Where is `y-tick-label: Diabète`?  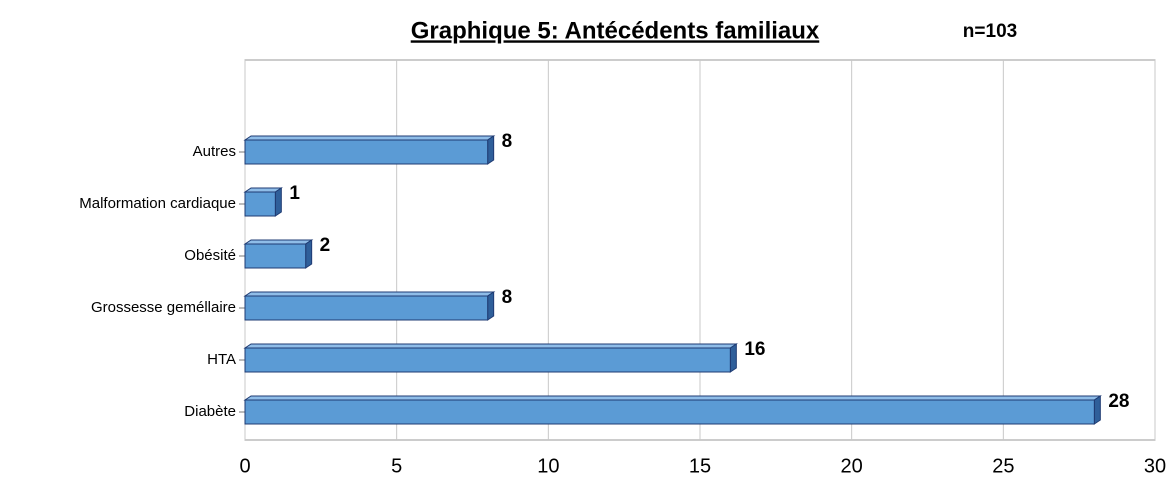 y-tick-label: Diabète is located at coordinates (210, 411).